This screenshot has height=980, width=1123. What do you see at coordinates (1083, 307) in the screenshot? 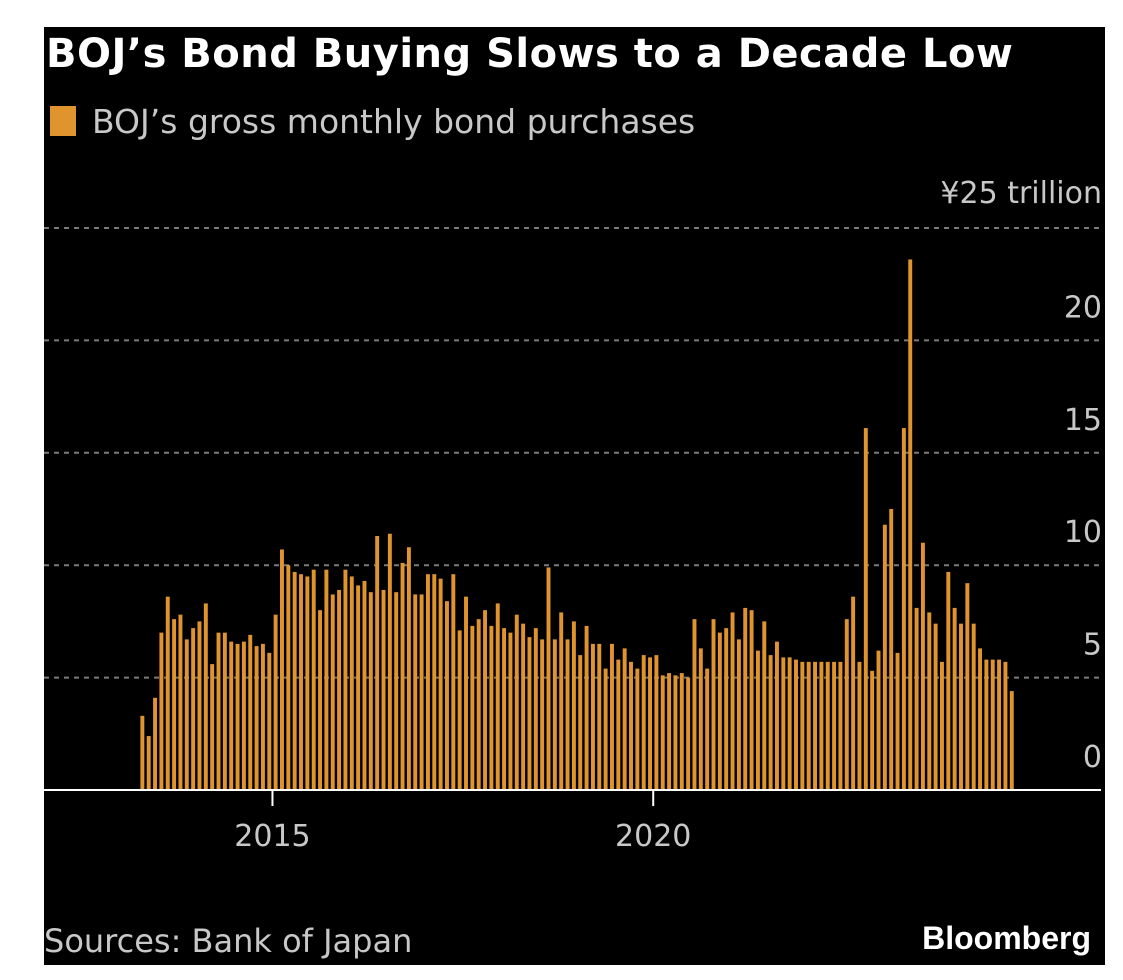
I see `y-tick-label-20: 20` at bounding box center [1083, 307].